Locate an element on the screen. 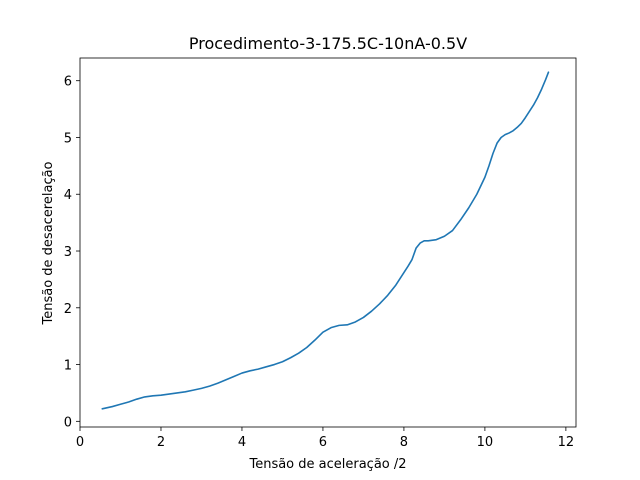 The width and height of the screenshot is (640, 480). y-axis-label: Tensão de desacerelação is located at coordinates (48, 243).